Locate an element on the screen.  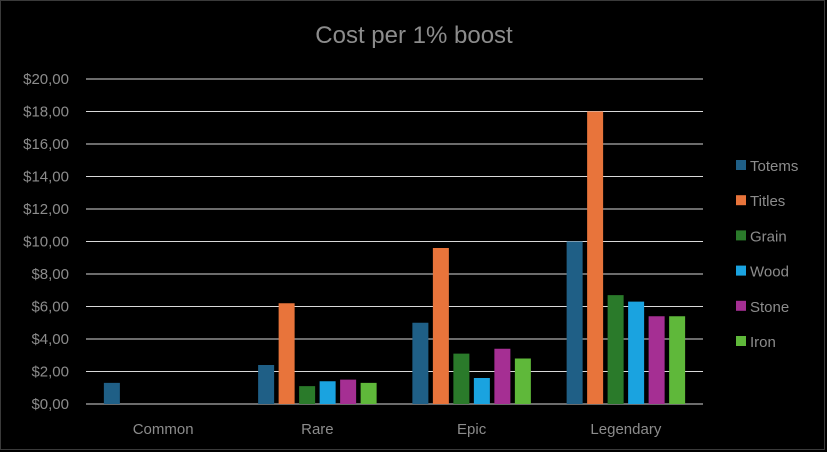
bar-stone-epic is located at coordinates (502, 376).